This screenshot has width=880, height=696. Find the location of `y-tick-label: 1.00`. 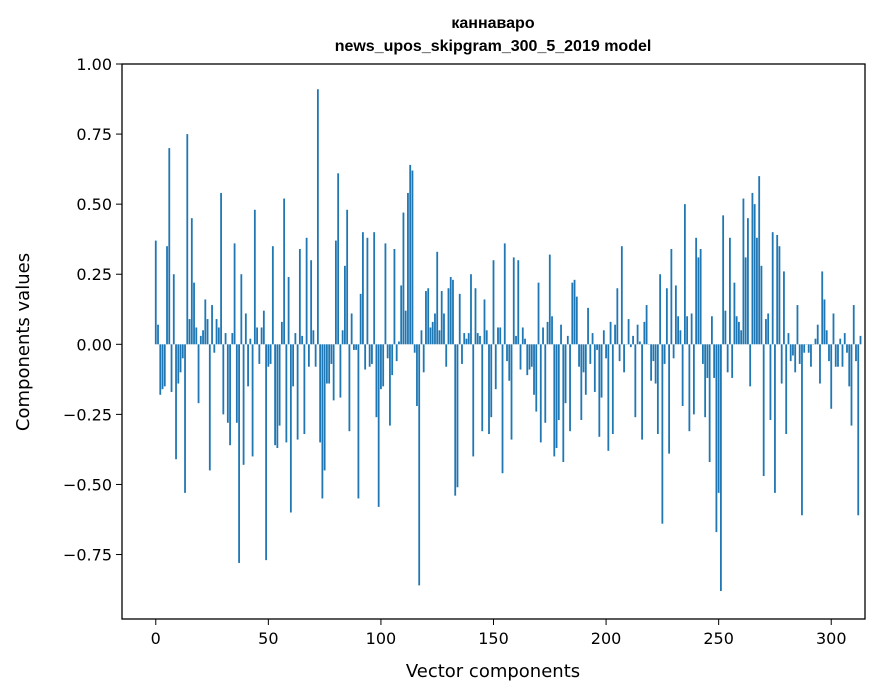

y-tick-label: 1.00 is located at coordinates (94, 64).